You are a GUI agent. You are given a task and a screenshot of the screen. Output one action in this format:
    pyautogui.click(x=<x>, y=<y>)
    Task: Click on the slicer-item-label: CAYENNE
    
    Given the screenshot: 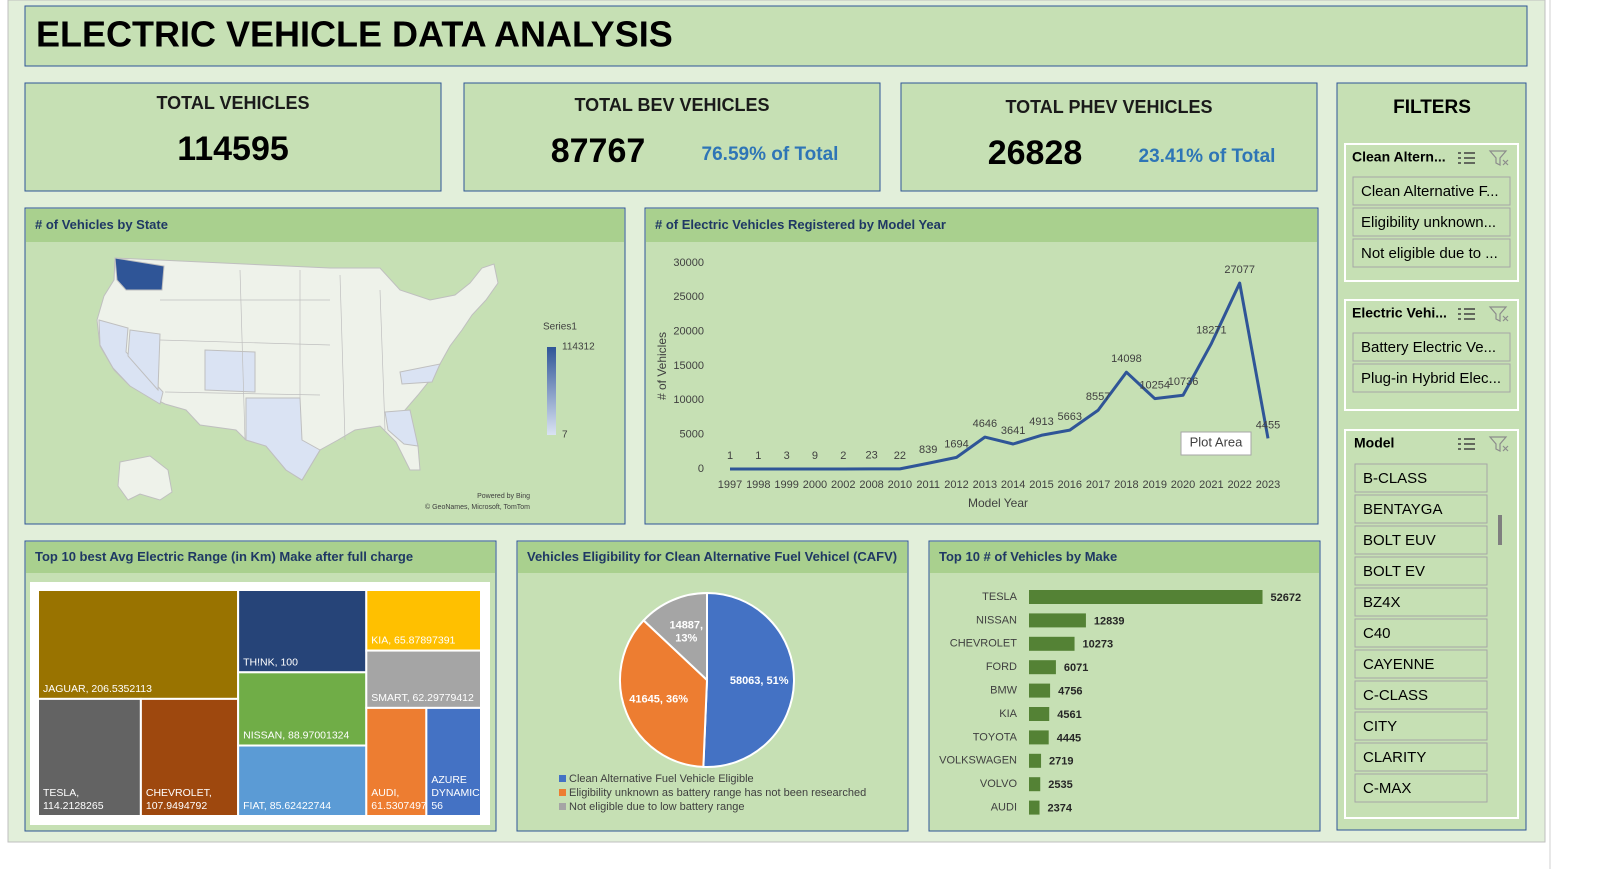 What is the action you would take?
    pyautogui.click(x=1398, y=664)
    